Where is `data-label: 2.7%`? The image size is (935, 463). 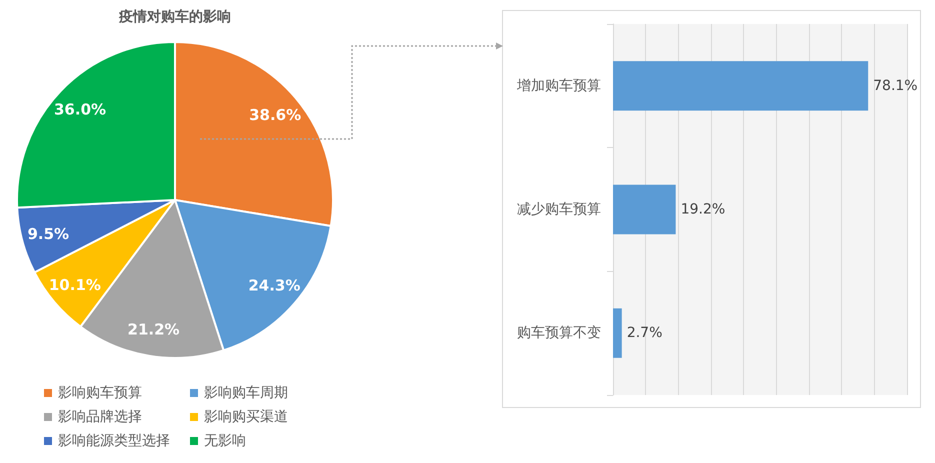
data-label: 2.7% is located at coordinates (644, 333).